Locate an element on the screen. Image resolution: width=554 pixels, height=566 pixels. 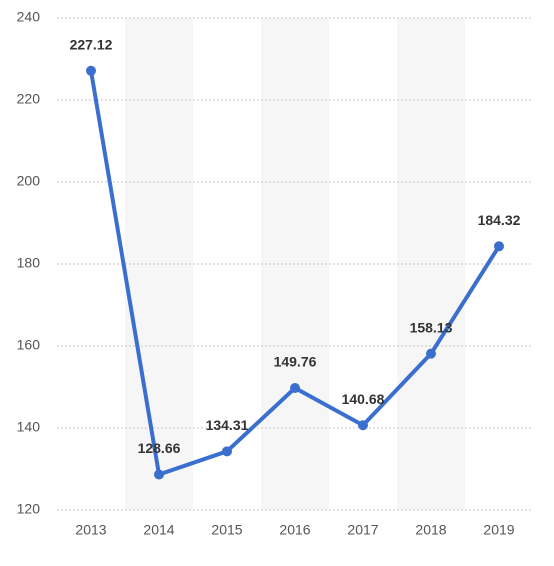
x-tick-label: 2013 is located at coordinates (90, 530).